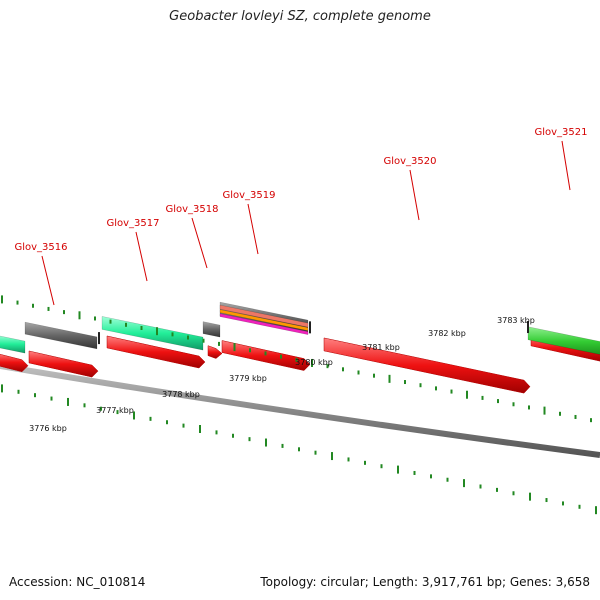 The height and width of the screenshot is (600, 600). I want to click on scale-label-3782: 3782 kbp, so click(447, 333).